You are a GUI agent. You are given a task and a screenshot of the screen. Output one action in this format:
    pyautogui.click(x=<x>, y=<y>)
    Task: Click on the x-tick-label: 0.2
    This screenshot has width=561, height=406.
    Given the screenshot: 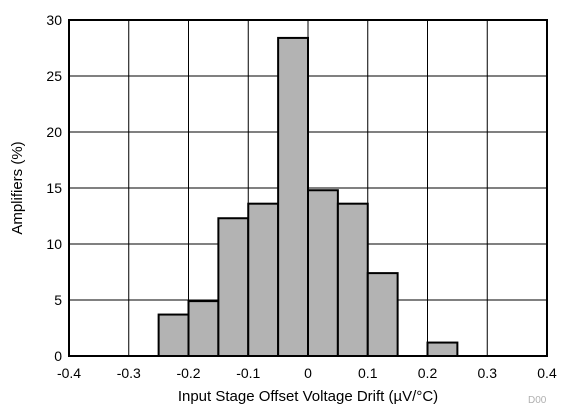 What is the action you would take?
    pyautogui.click(x=428, y=373)
    